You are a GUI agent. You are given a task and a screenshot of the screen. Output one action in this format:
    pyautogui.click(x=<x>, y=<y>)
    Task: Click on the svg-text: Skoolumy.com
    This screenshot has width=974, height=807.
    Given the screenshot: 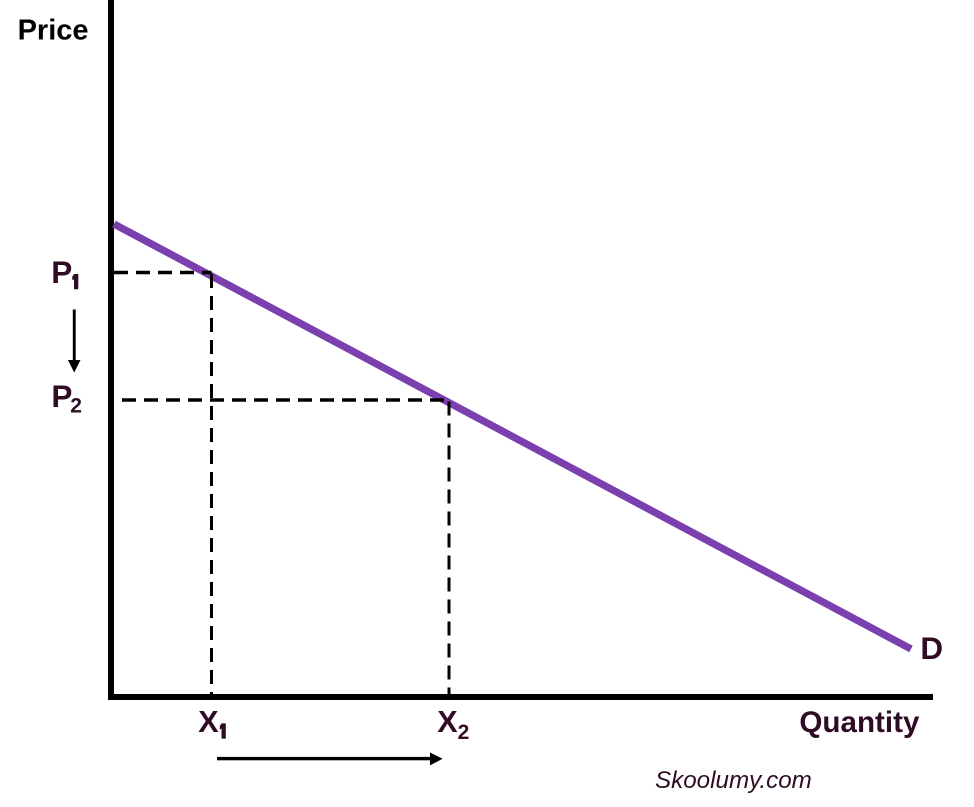 What is the action you would take?
    pyautogui.click(x=733, y=780)
    